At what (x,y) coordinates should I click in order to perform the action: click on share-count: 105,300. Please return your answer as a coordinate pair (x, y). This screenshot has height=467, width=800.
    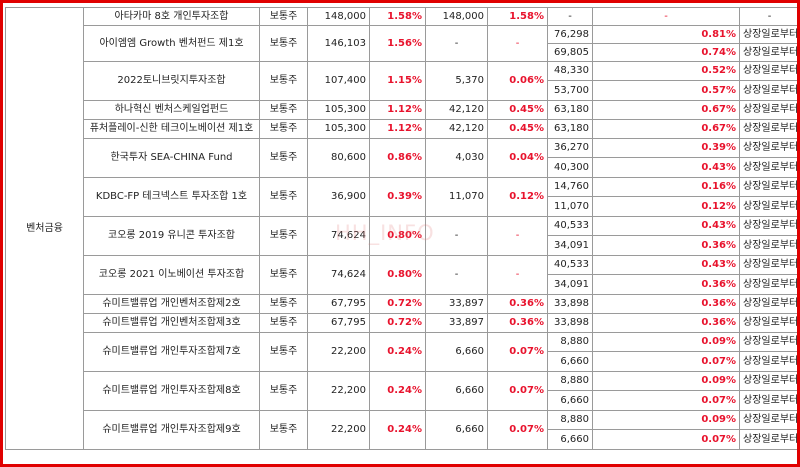
    Looking at the image, I should click on (338, 110).